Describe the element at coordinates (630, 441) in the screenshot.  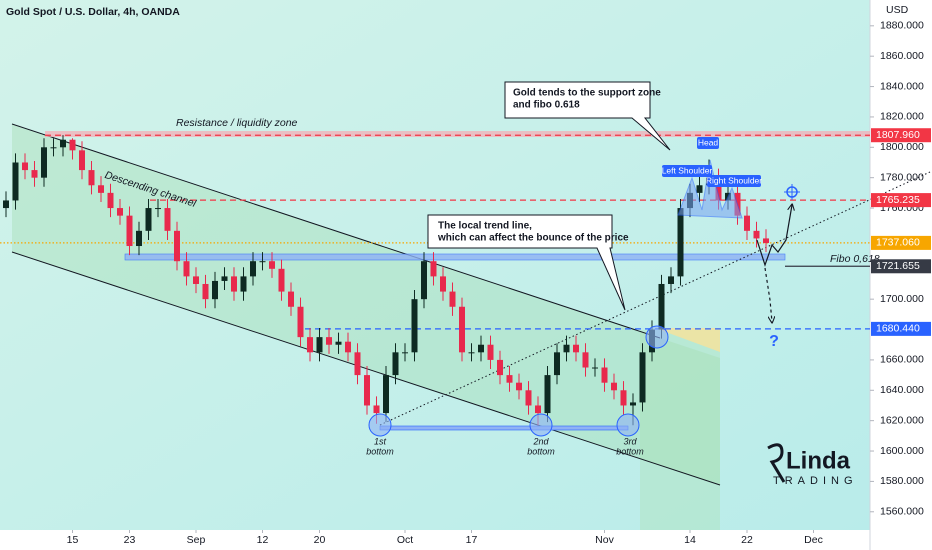
I see `bottom-label: 3rd` at that location.